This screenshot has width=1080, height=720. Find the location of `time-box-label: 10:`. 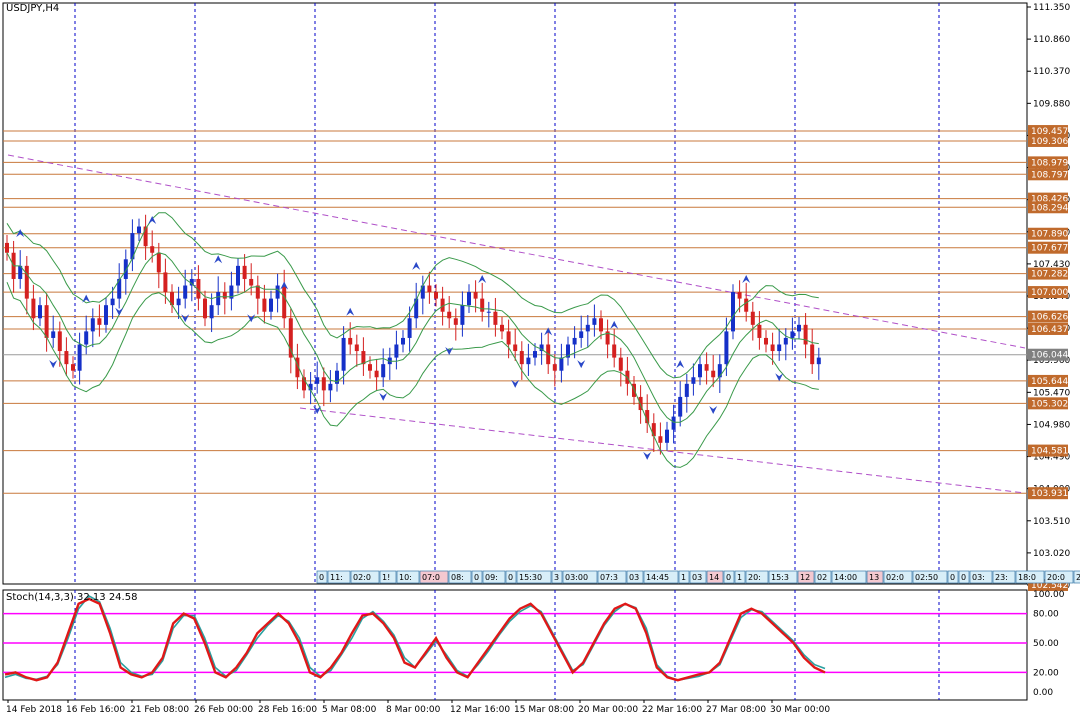

time-box-label: 10: is located at coordinates (405, 577).